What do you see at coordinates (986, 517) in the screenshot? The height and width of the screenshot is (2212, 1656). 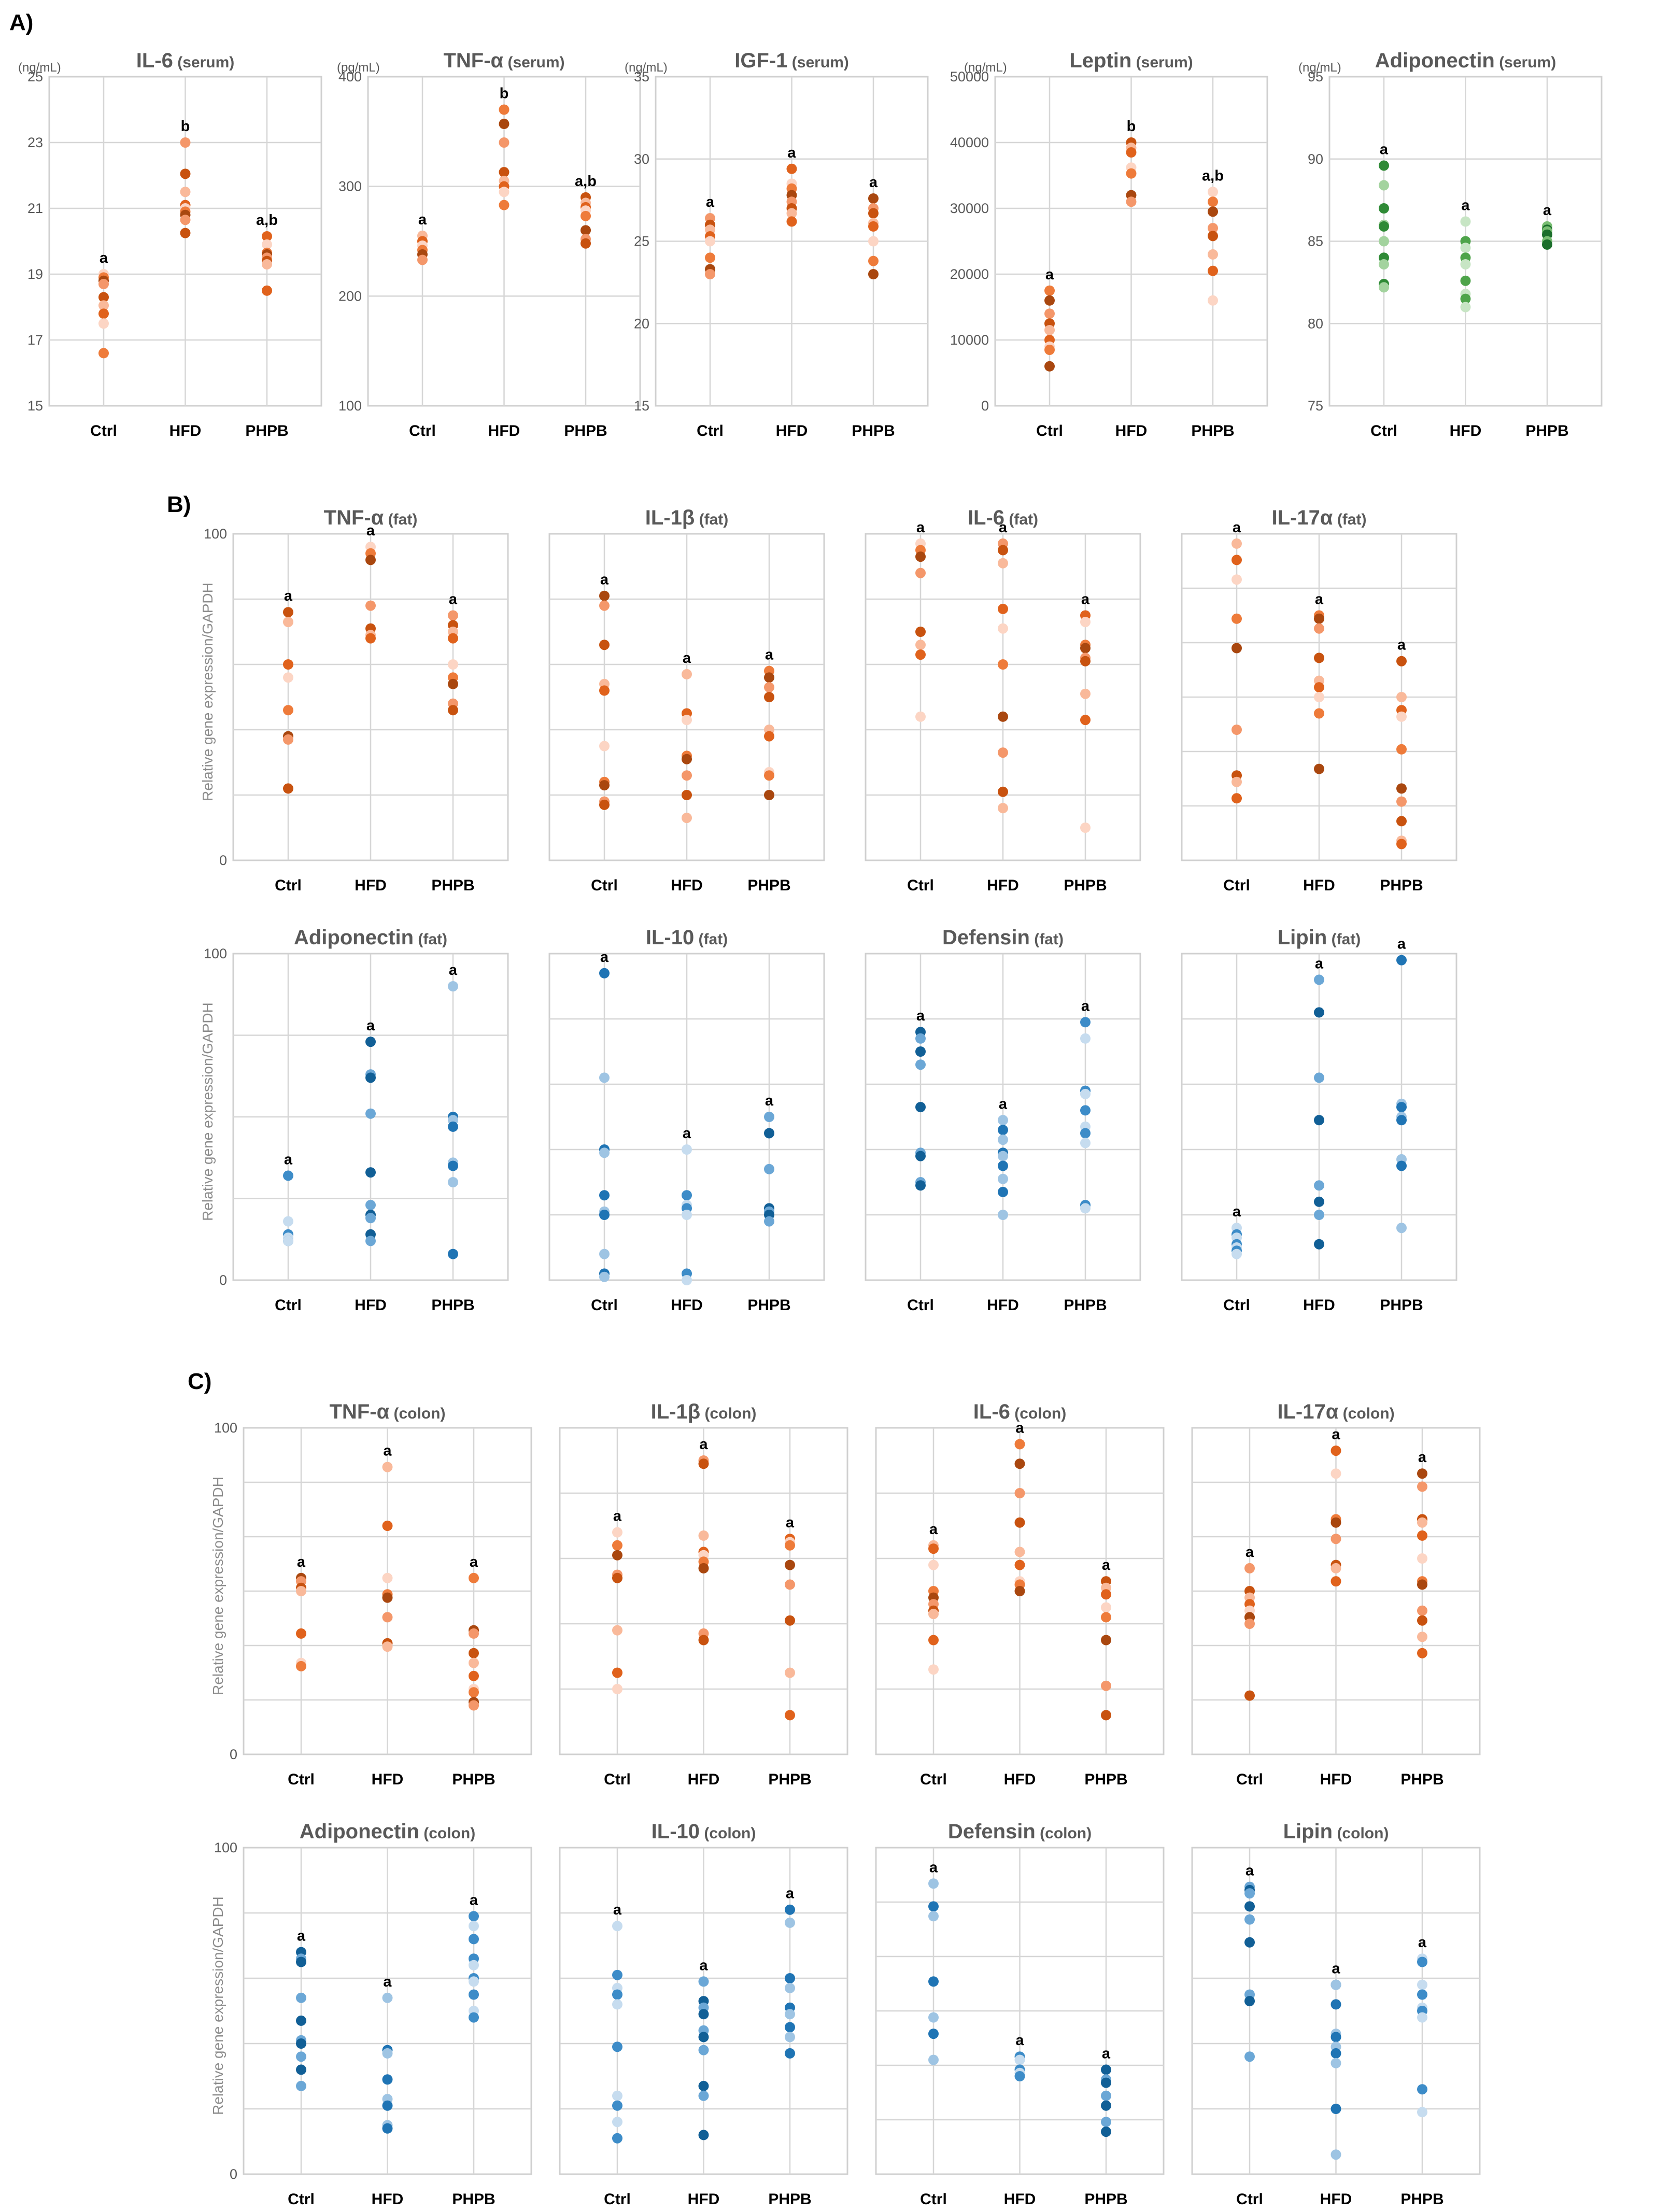 I see `chart-title-main: IL-6` at bounding box center [986, 517].